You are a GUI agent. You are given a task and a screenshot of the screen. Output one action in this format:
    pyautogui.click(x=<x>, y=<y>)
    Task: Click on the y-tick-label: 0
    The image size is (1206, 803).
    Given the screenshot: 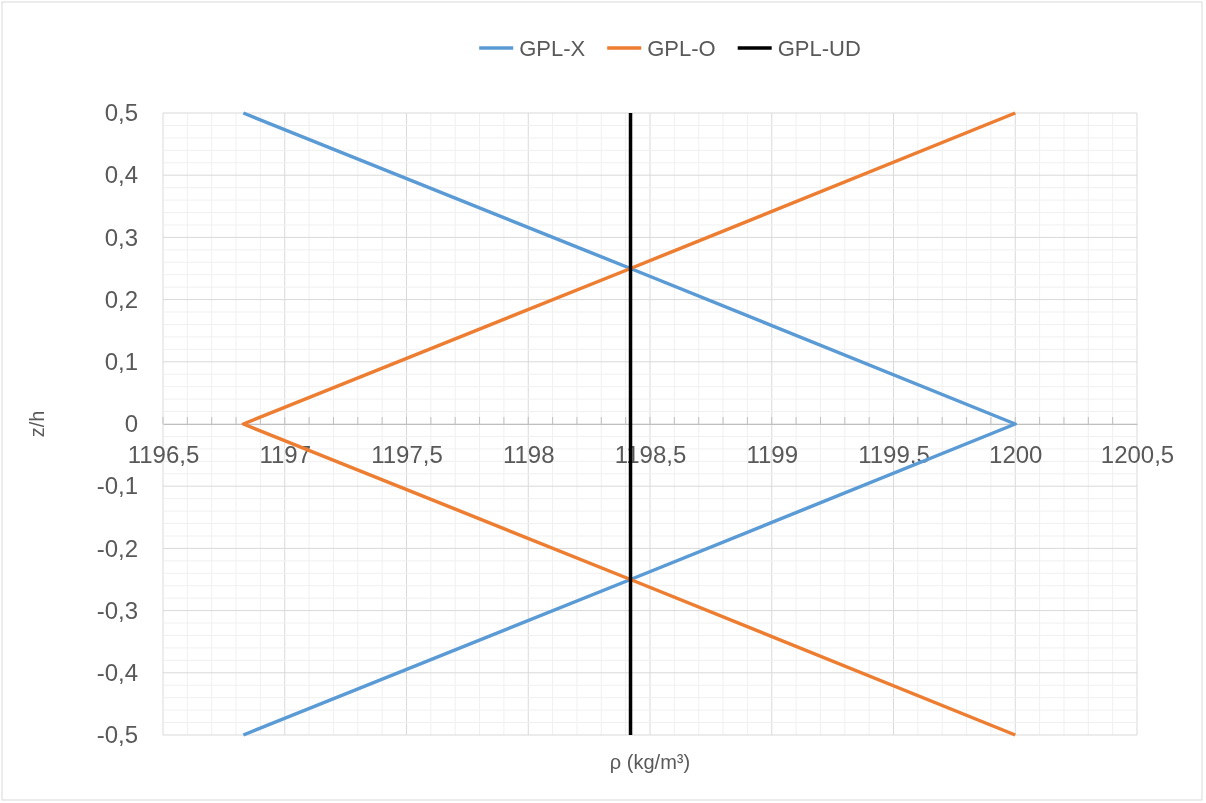 What is the action you would take?
    pyautogui.click(x=131, y=424)
    